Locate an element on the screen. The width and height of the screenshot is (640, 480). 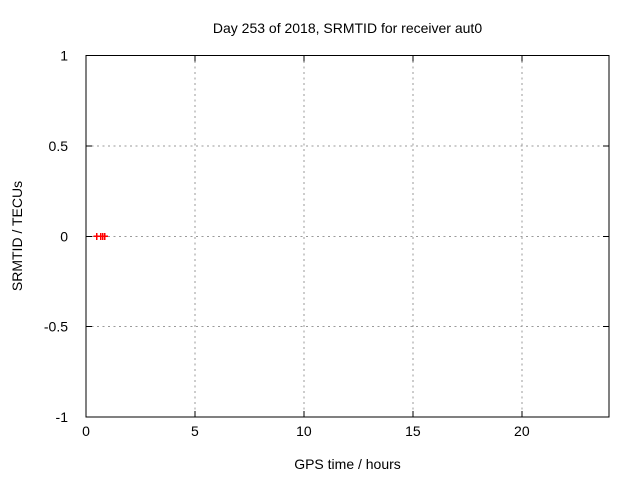
y-tick-label: 1 is located at coordinates (64, 56).